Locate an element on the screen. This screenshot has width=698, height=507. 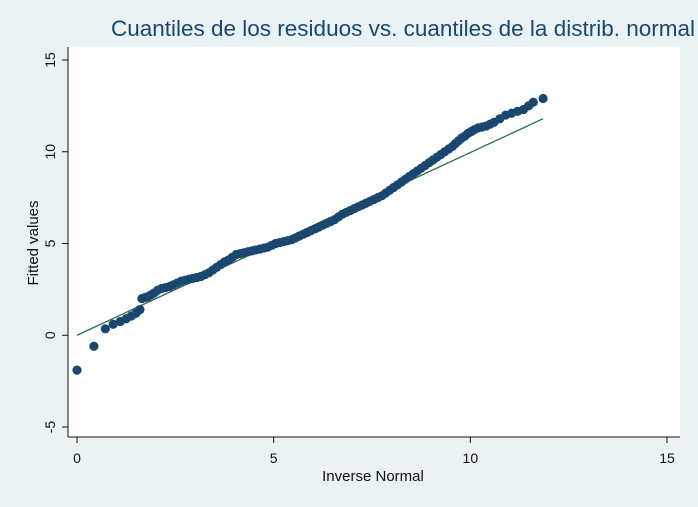
x-tick-label: 5 is located at coordinates (274, 458).